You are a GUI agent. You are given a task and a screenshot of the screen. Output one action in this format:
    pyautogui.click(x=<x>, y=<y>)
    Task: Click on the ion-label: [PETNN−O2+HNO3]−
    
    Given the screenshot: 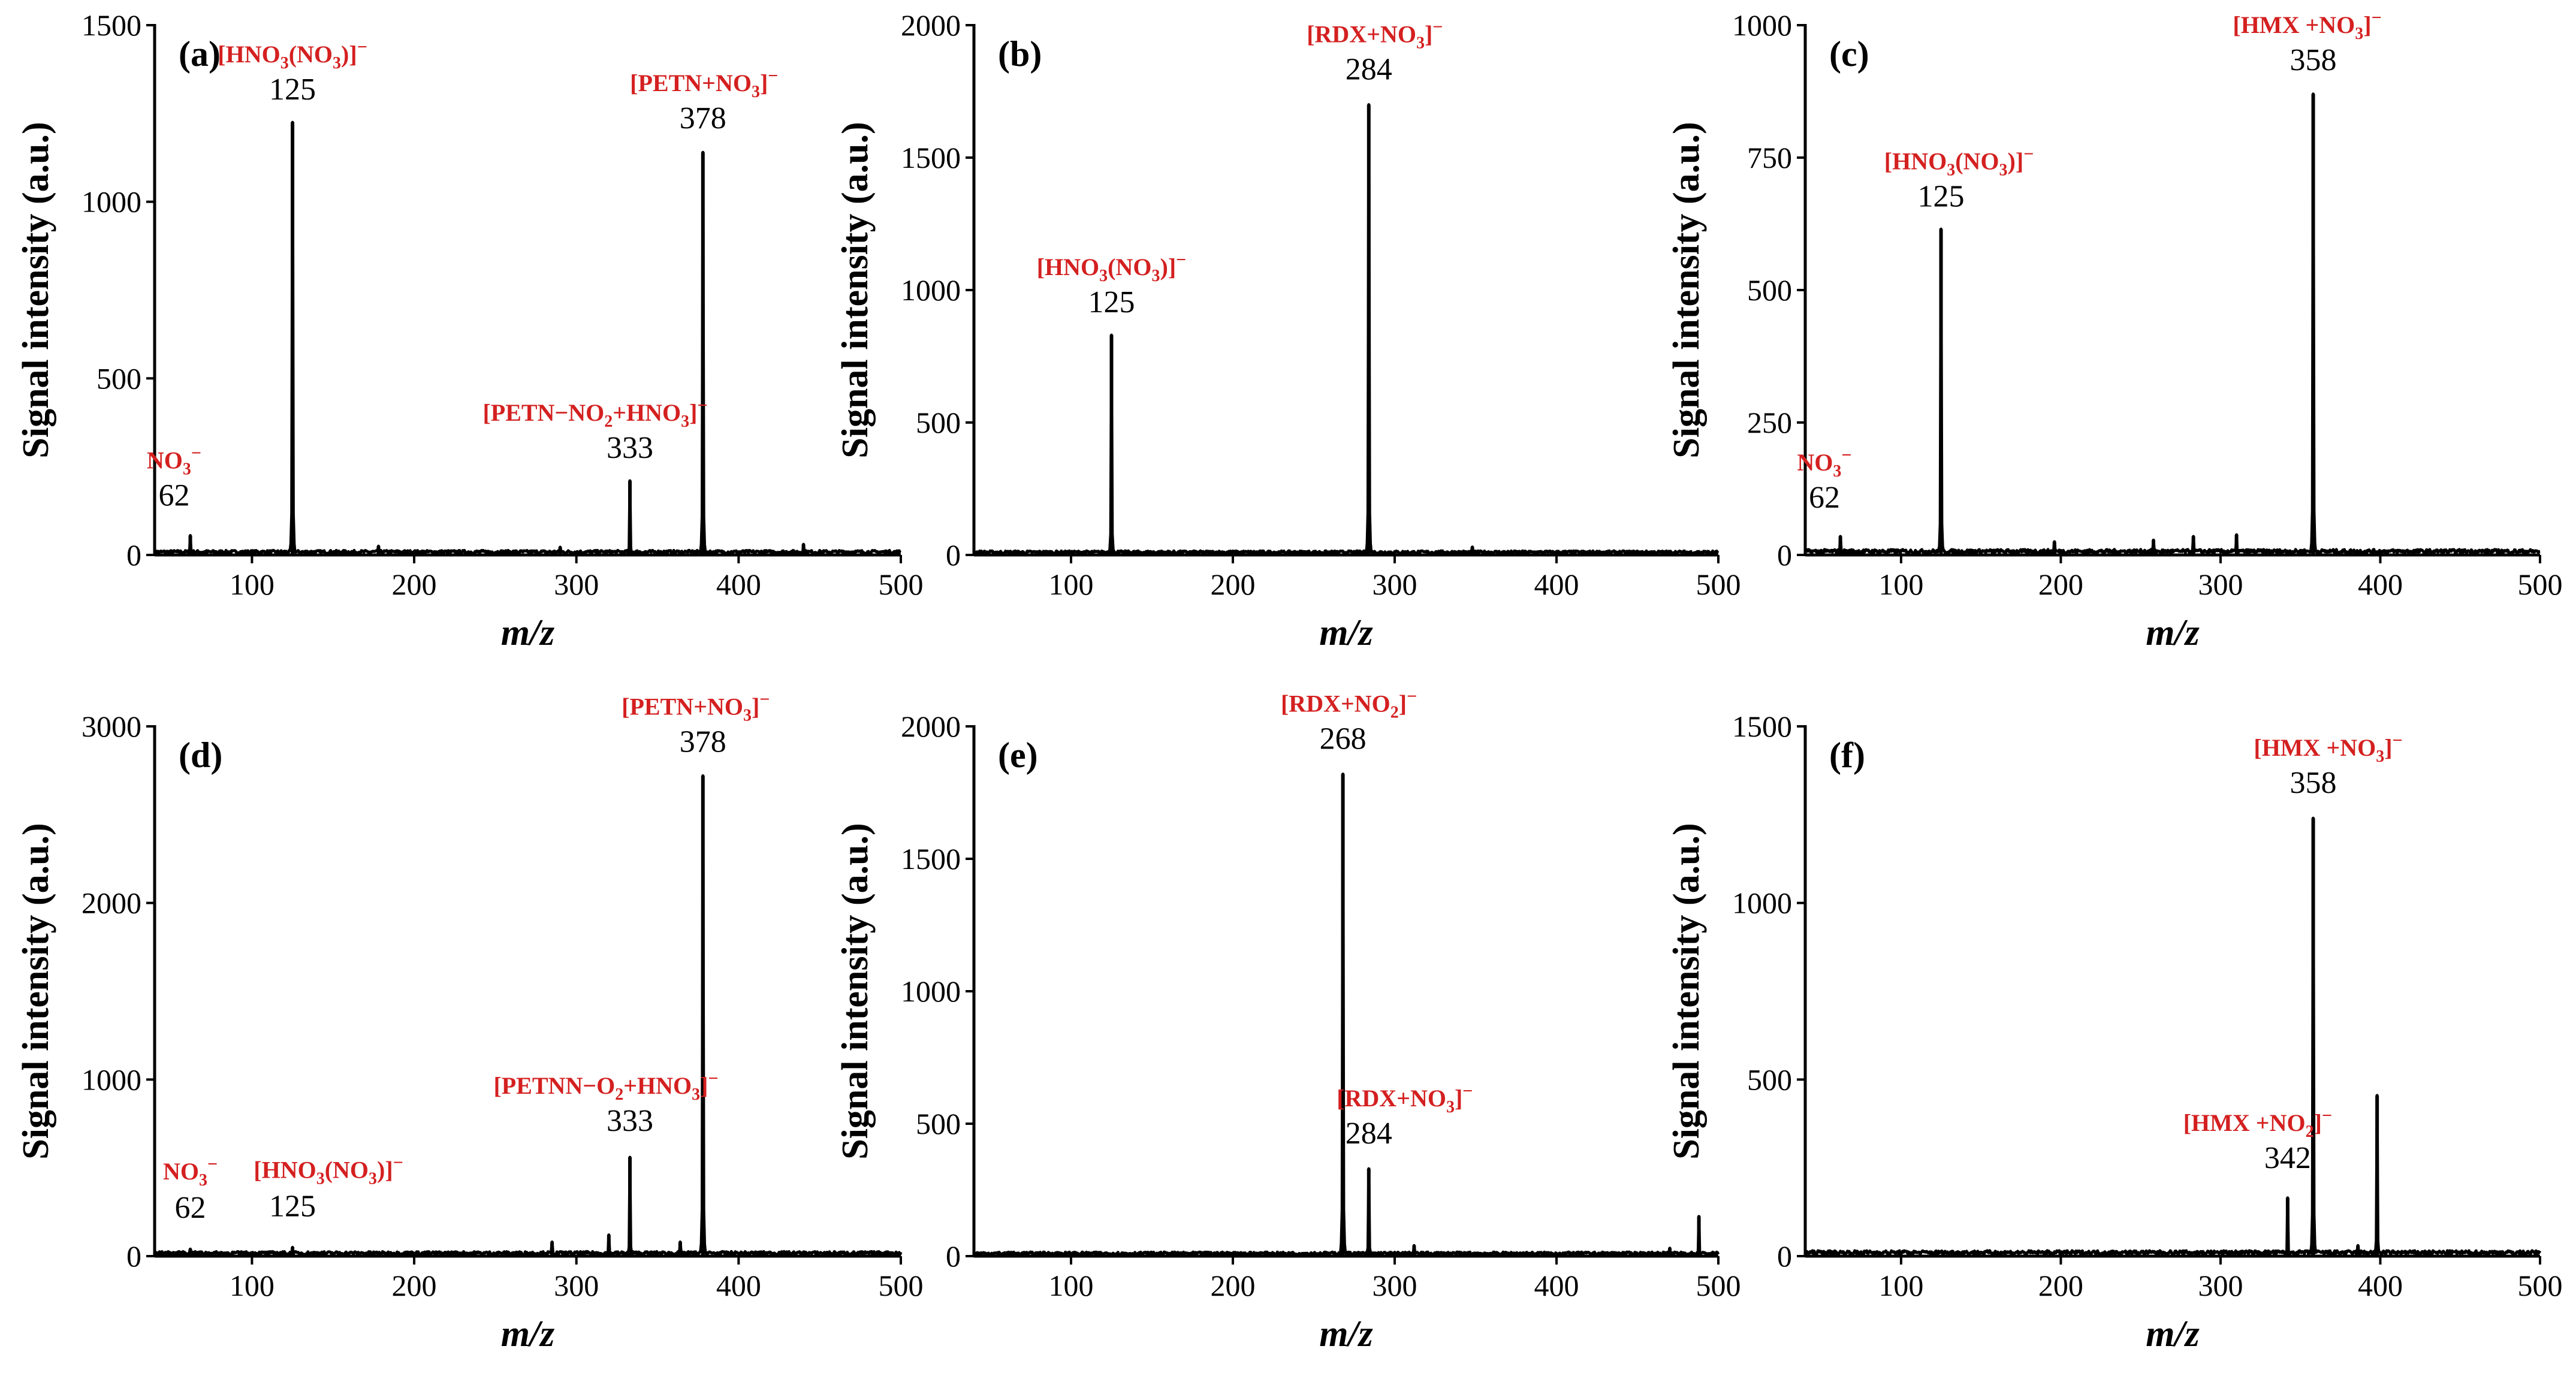 What is the action you would take?
    pyautogui.click(x=605, y=1086)
    